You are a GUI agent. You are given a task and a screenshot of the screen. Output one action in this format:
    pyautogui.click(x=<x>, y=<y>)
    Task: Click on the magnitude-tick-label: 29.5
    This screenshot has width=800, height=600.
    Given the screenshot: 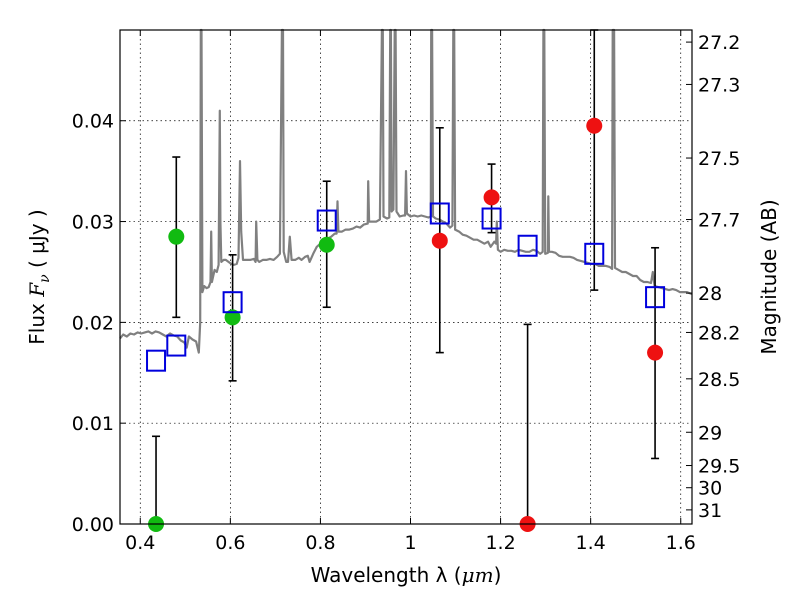 What is the action you would take?
    pyautogui.click(x=719, y=467)
    